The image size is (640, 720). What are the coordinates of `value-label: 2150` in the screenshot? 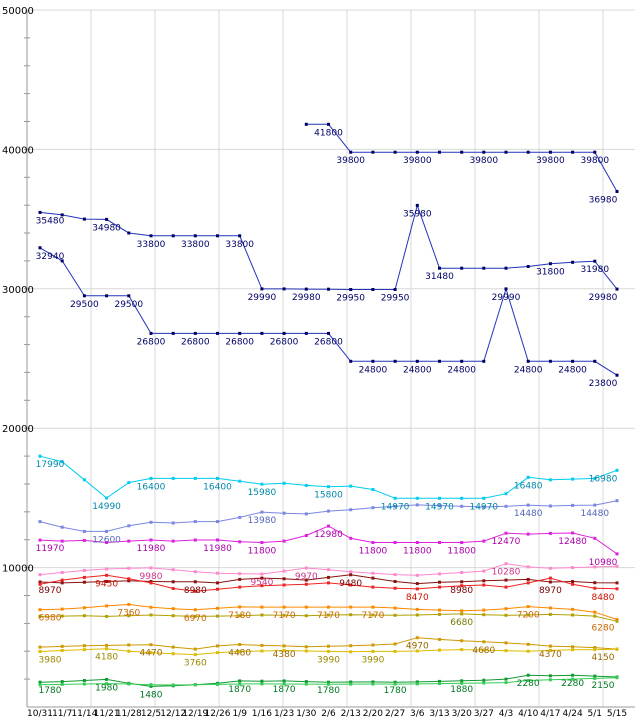 It's located at (603, 686).